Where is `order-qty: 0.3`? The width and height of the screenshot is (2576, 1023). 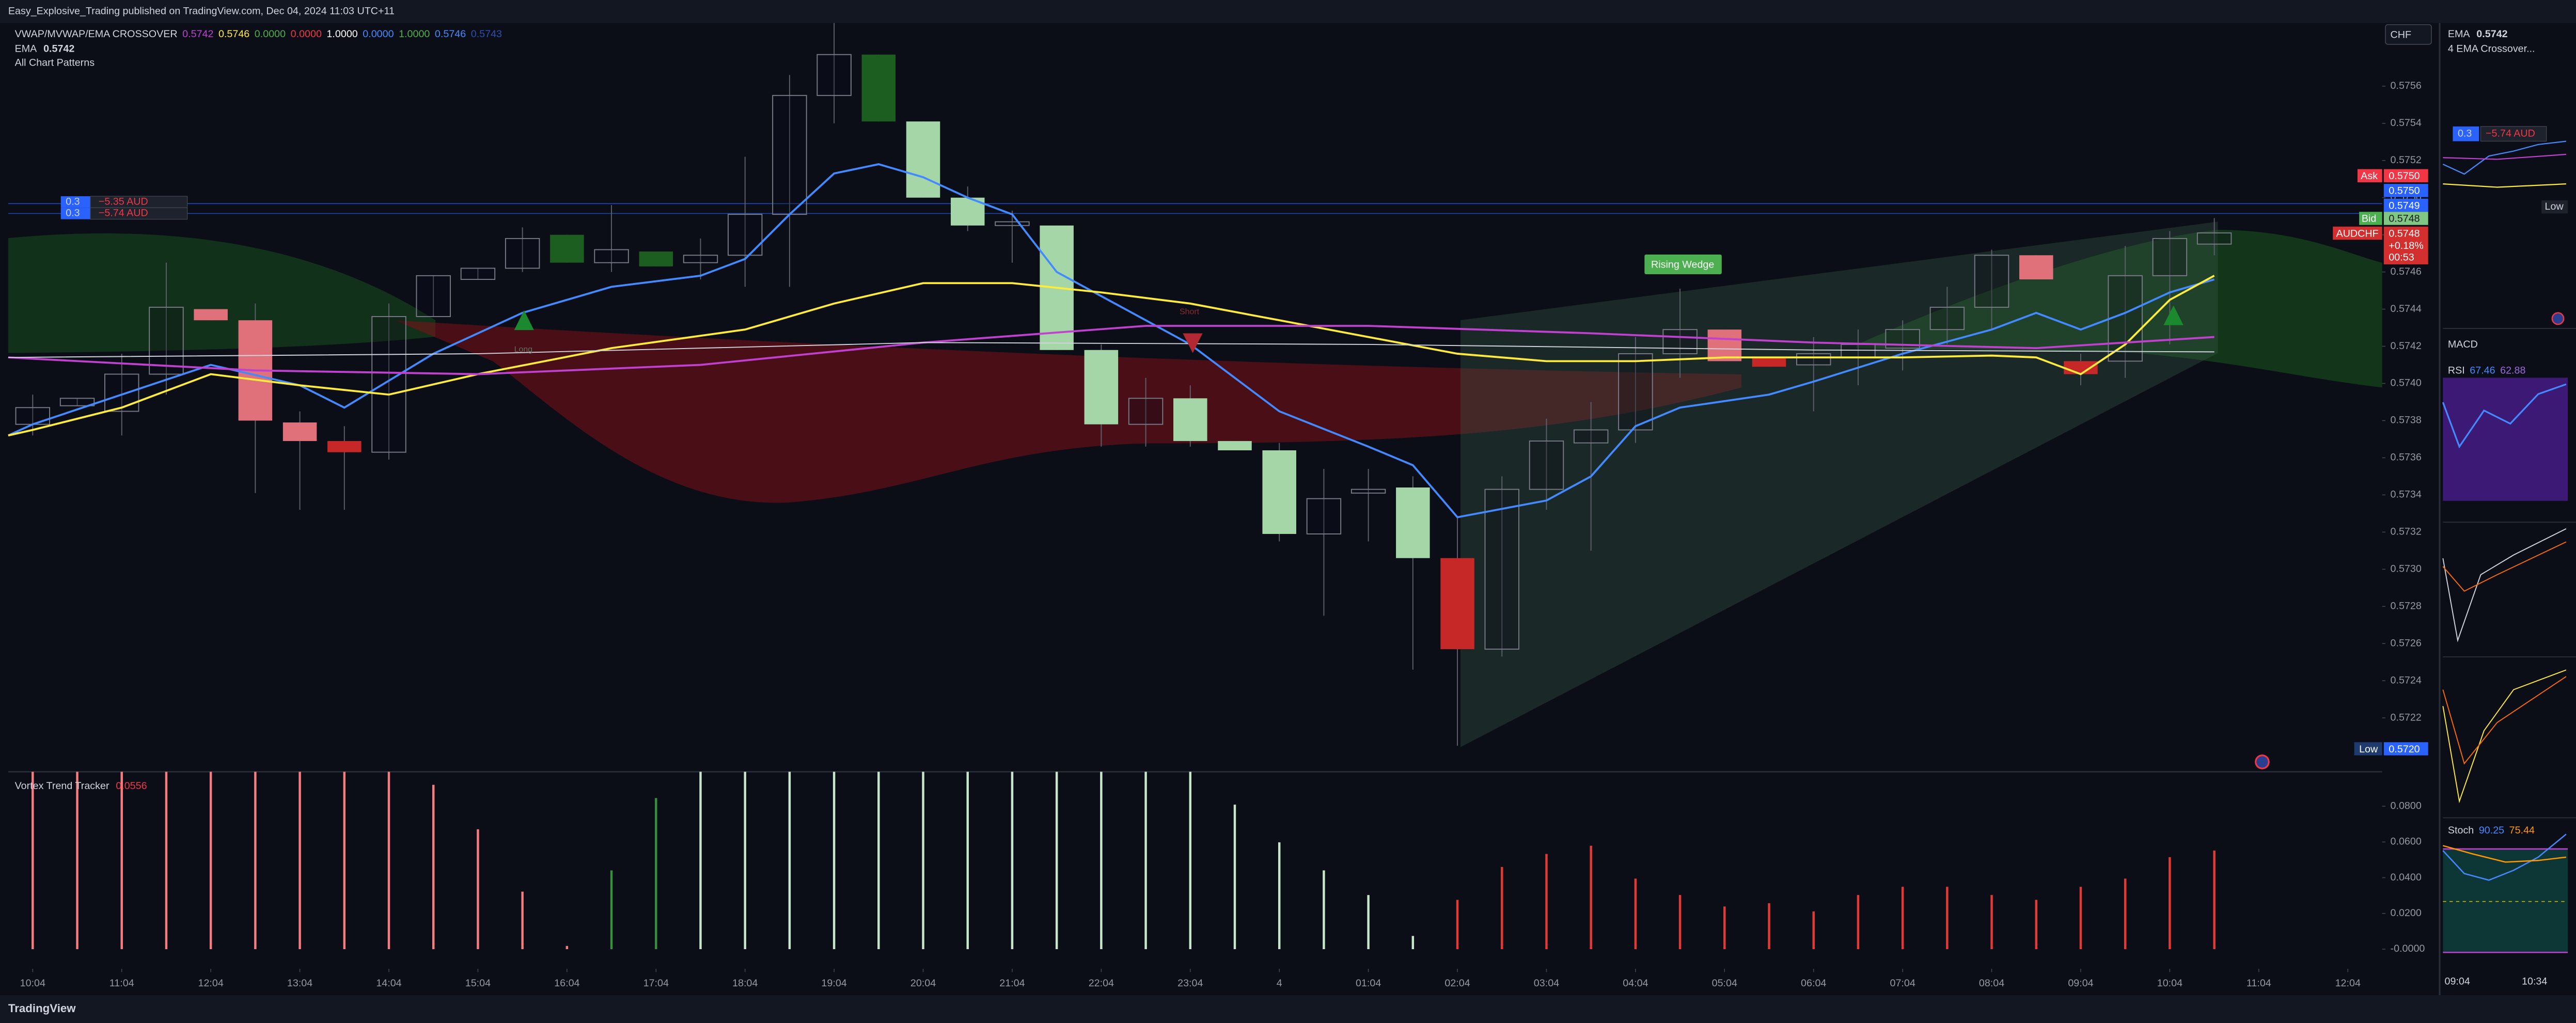
order-qty: 0.3 is located at coordinates (73, 214).